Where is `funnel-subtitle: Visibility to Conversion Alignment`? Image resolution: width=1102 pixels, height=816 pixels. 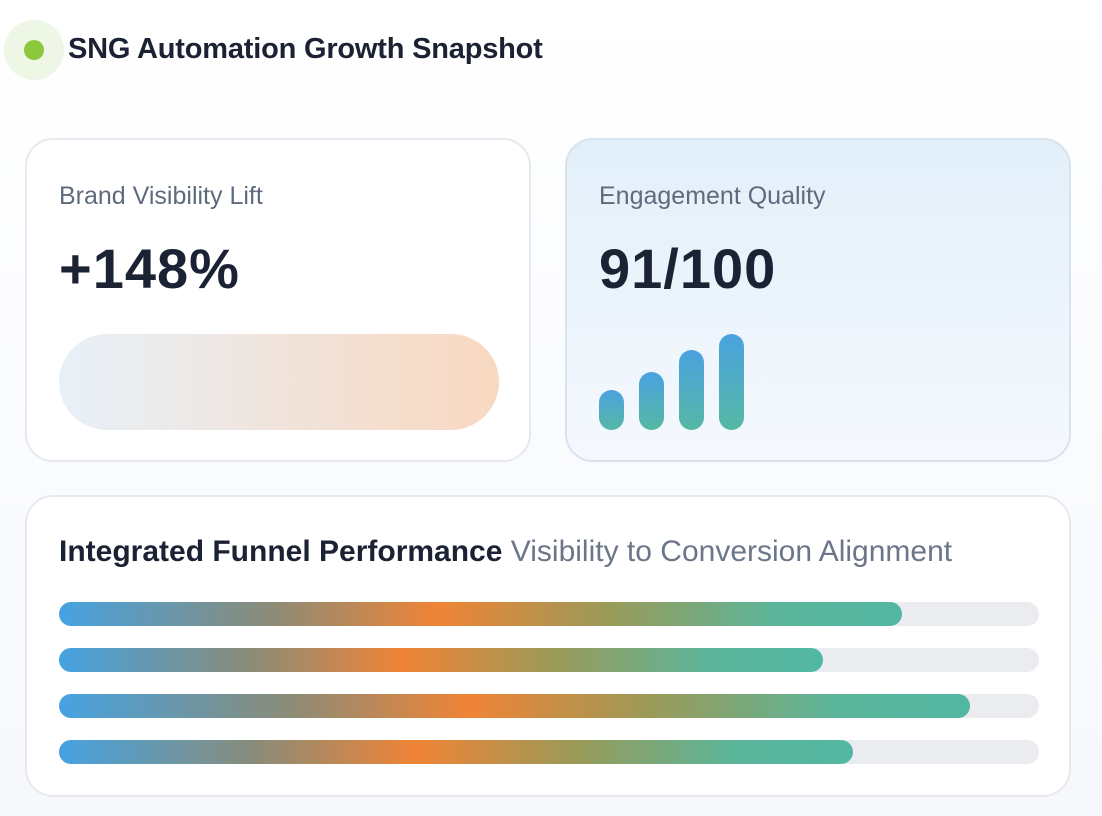 funnel-subtitle: Visibility to Conversion Alignment is located at coordinates (731, 551).